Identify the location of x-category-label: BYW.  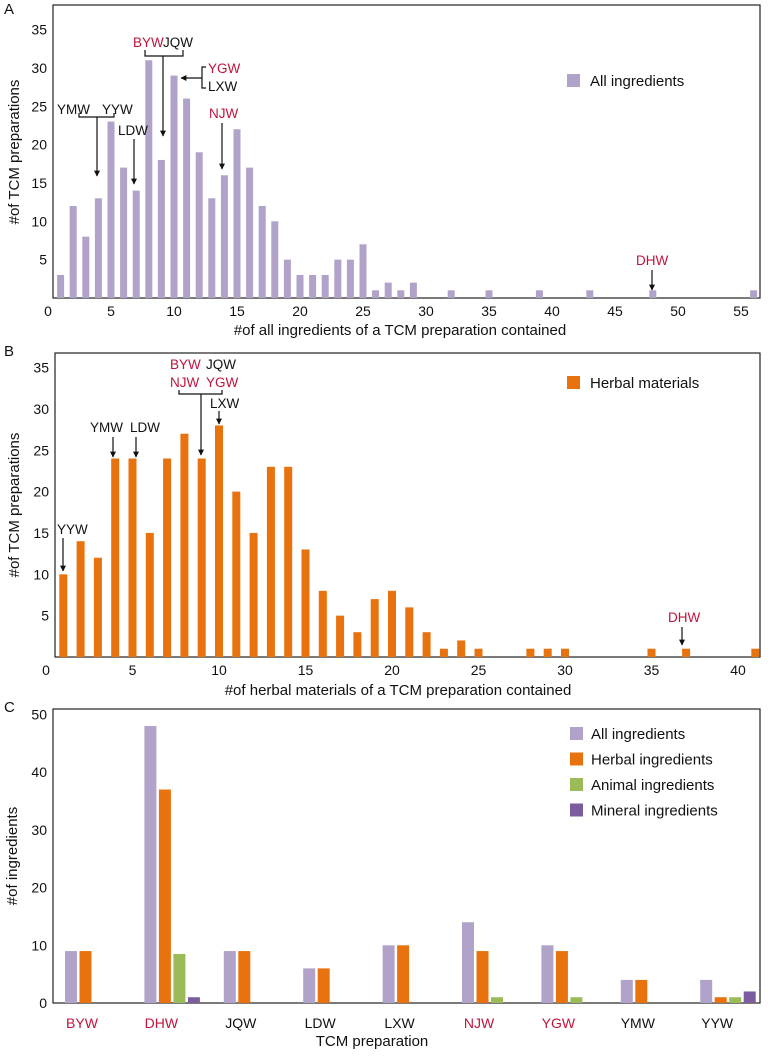
(82, 1023).